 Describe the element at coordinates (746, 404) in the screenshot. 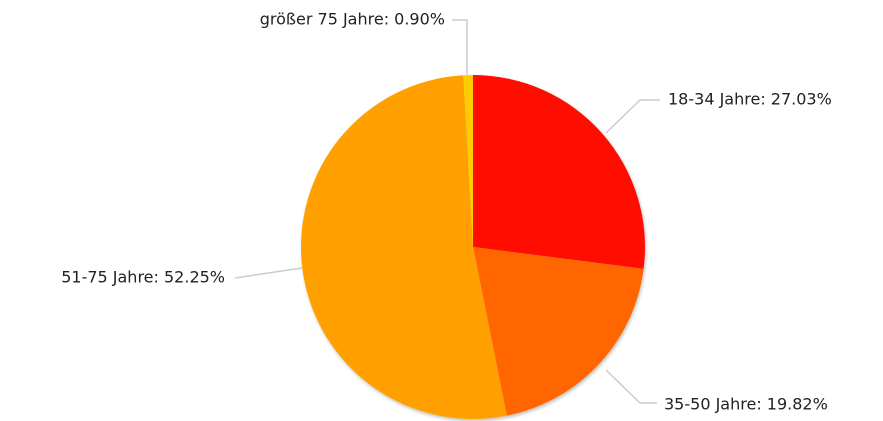

I see `data-label: 35-50 Jahre: 19.82%` at that location.